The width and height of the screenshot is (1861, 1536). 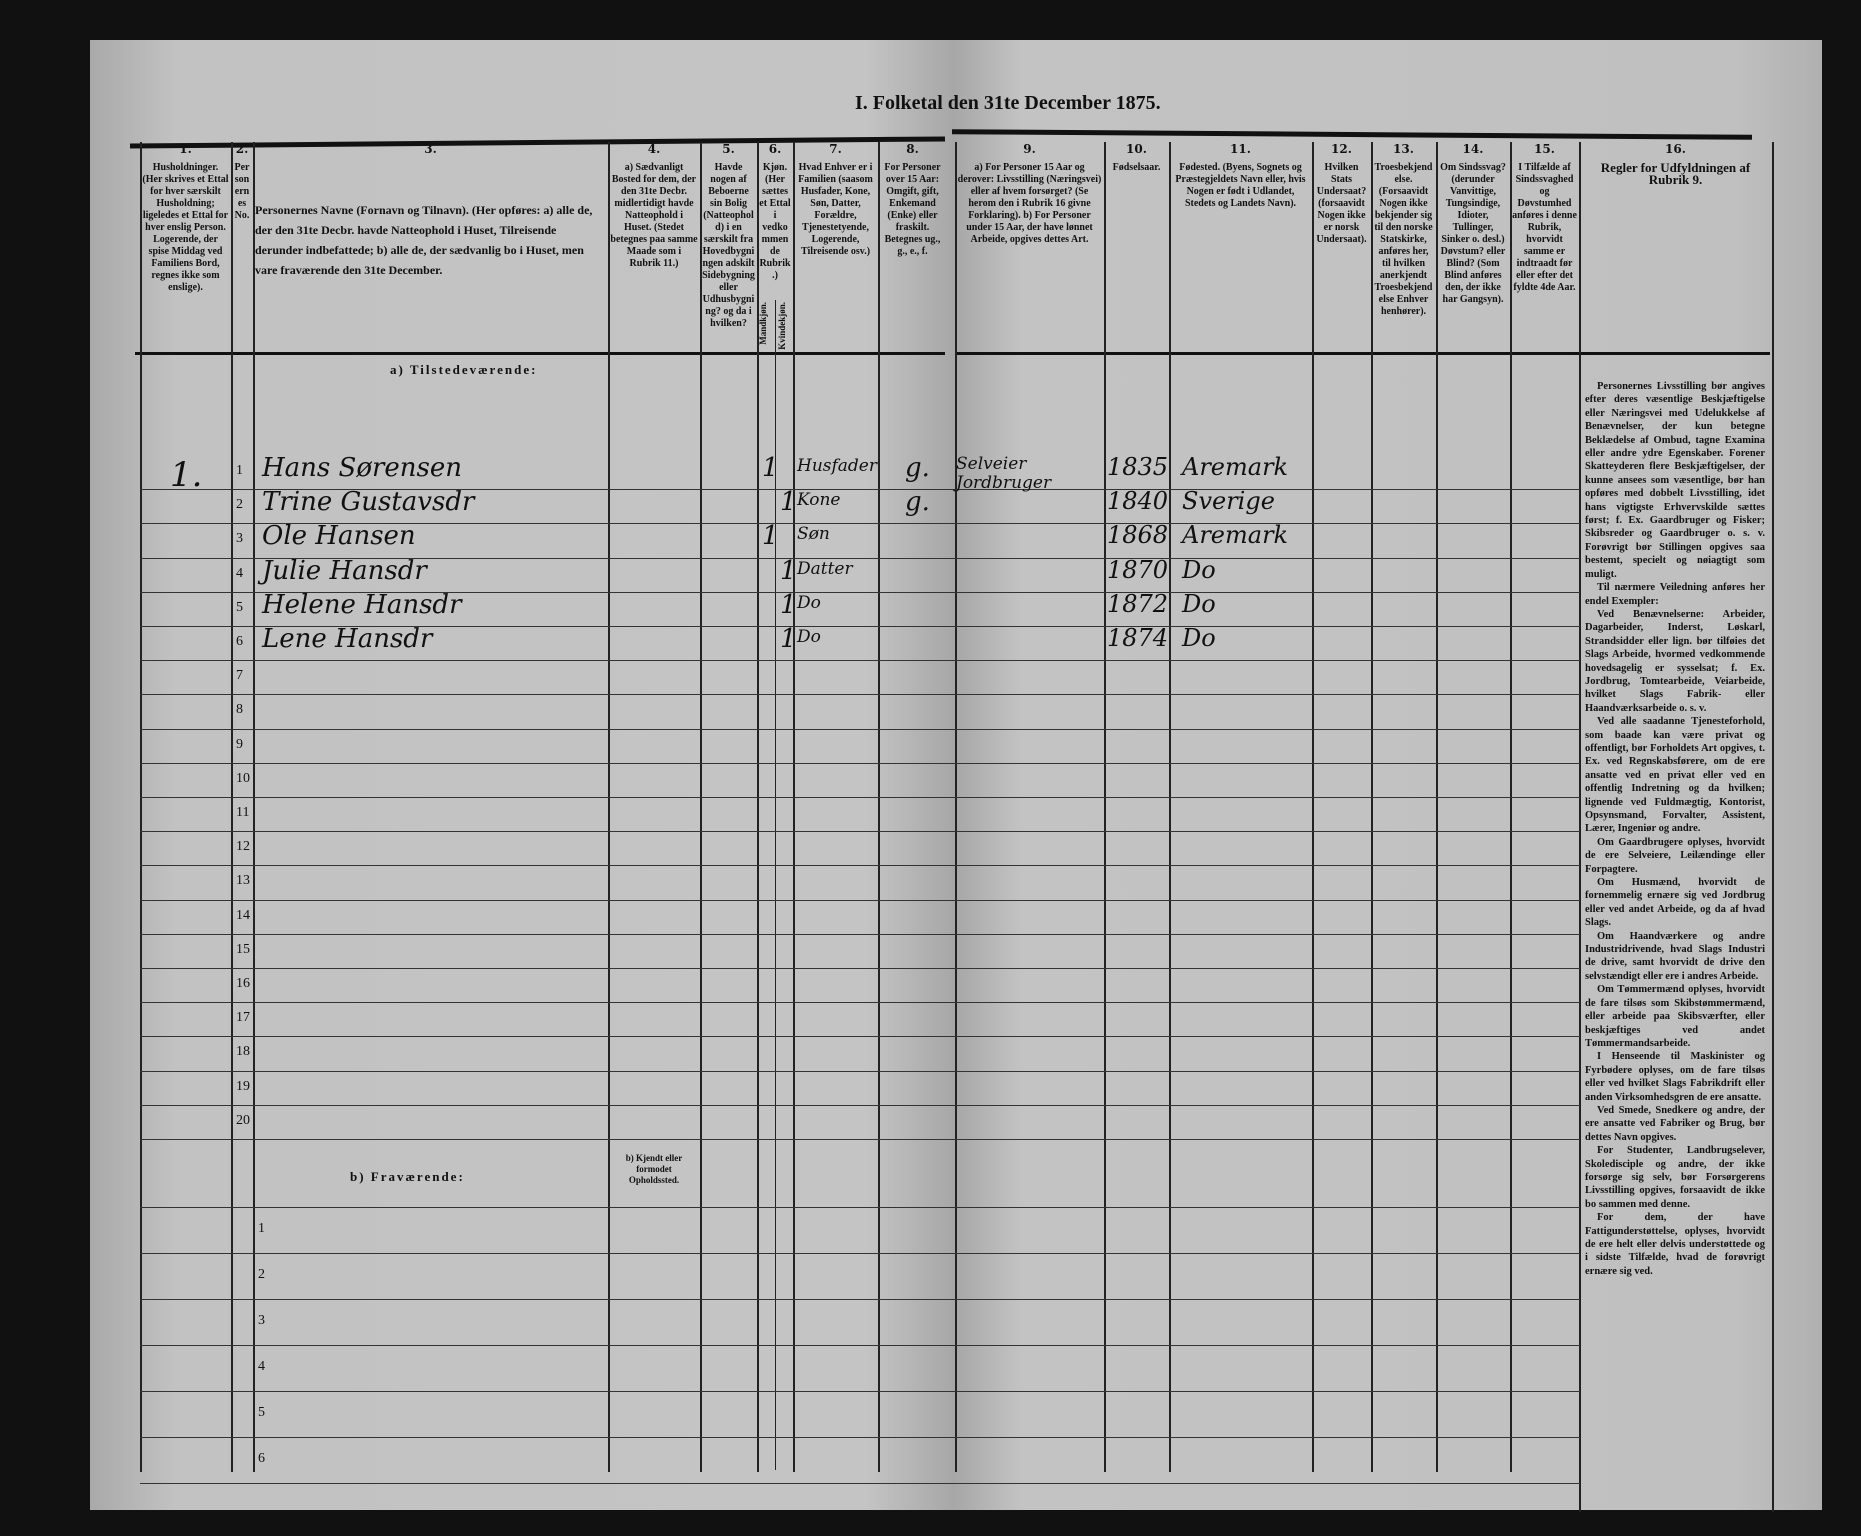 I want to click on row-number: 9, so click(x=239, y=744).